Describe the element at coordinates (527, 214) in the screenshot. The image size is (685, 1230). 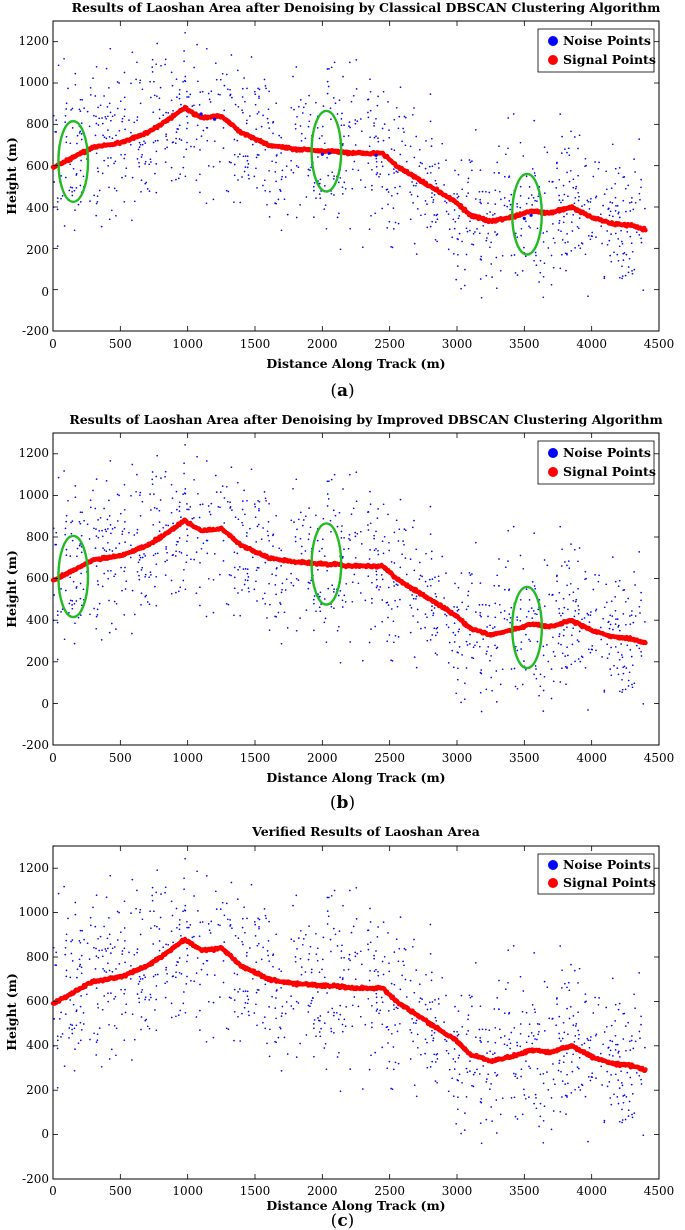
I see `highlight-ellipse` at that location.